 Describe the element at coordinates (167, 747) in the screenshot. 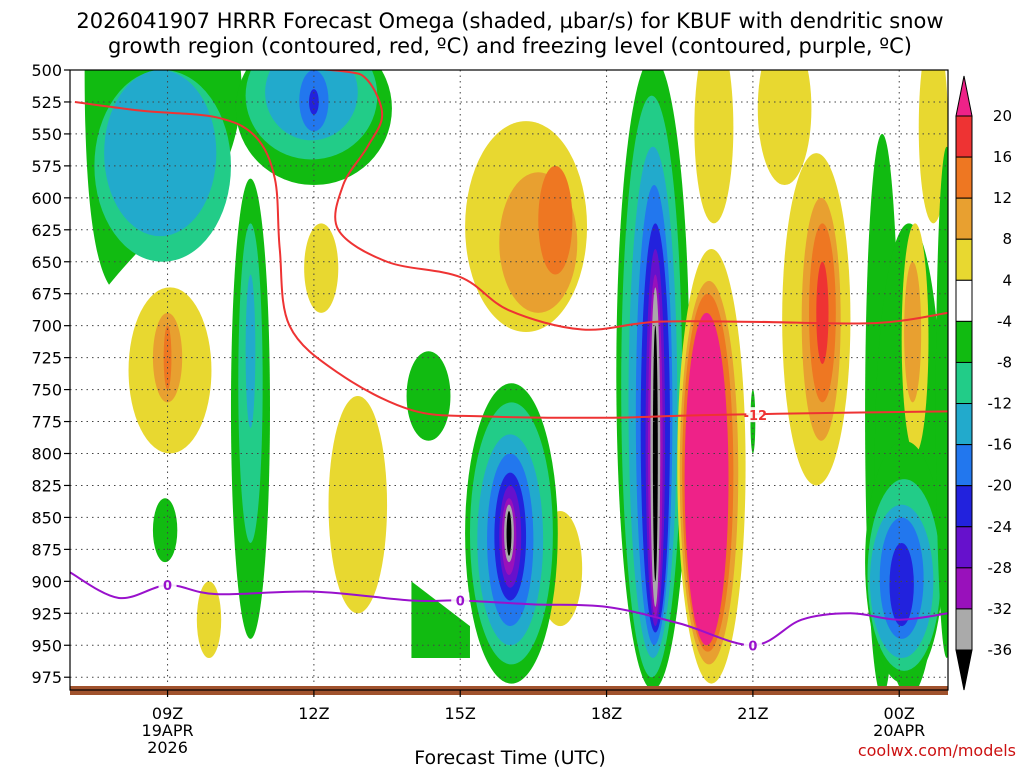

I see `x-tick-label-0-2: 2026` at that location.